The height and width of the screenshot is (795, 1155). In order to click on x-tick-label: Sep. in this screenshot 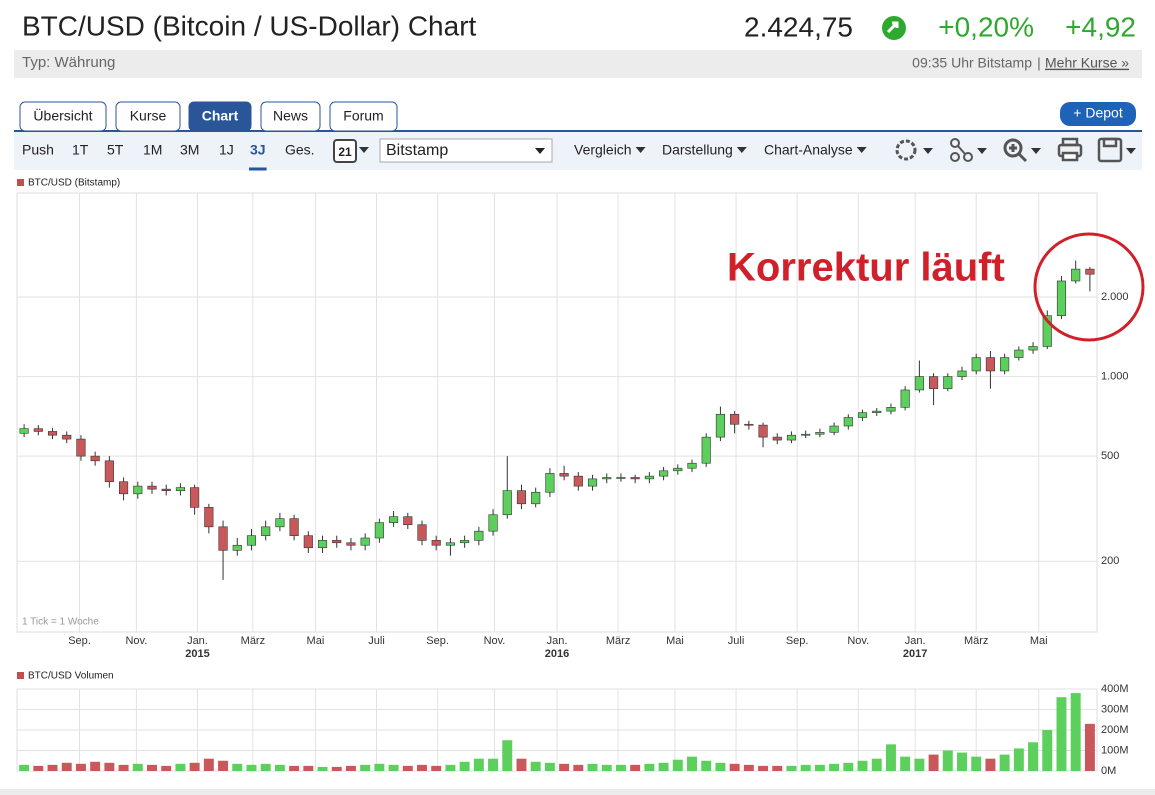, I will do `click(79, 641)`.